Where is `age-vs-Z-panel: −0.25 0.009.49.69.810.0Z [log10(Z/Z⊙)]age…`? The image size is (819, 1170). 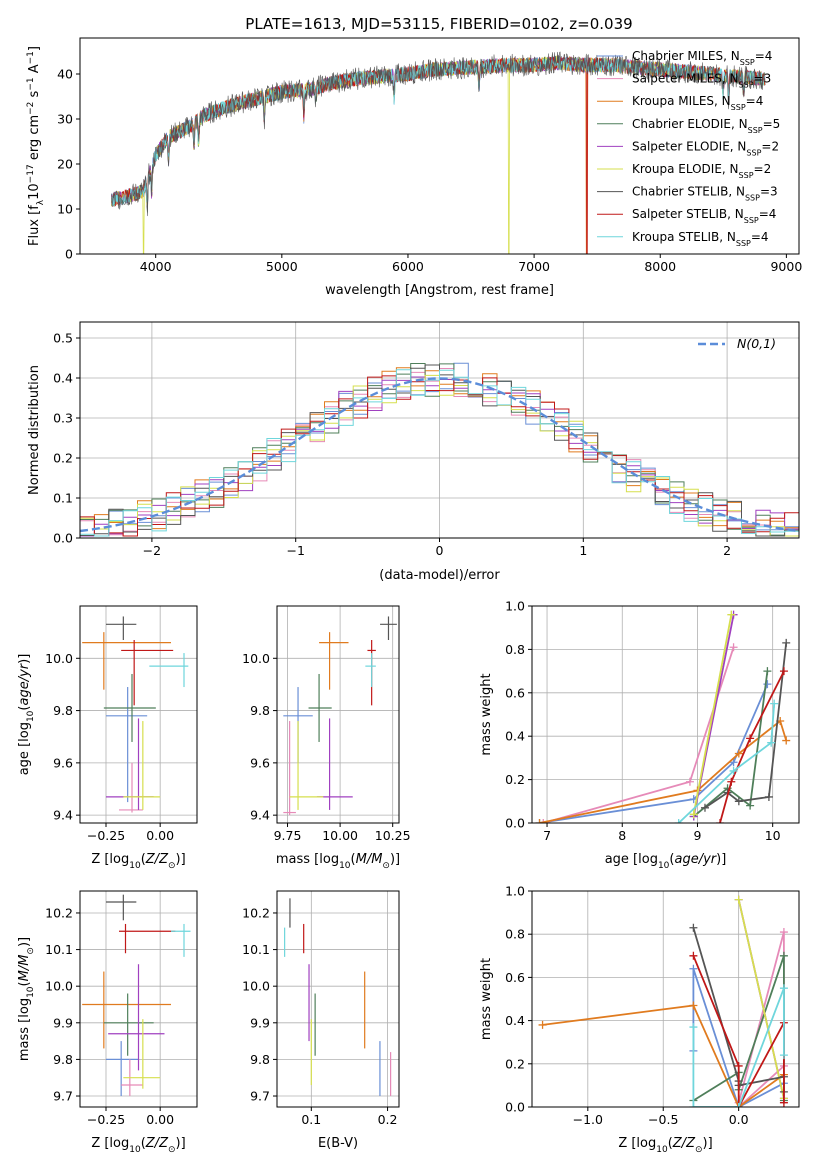
age-vs-Z-panel: −0.25 0.009.49.69.810.0Z [log10(Z/Z⊙)]age… is located at coordinates (107, 738).